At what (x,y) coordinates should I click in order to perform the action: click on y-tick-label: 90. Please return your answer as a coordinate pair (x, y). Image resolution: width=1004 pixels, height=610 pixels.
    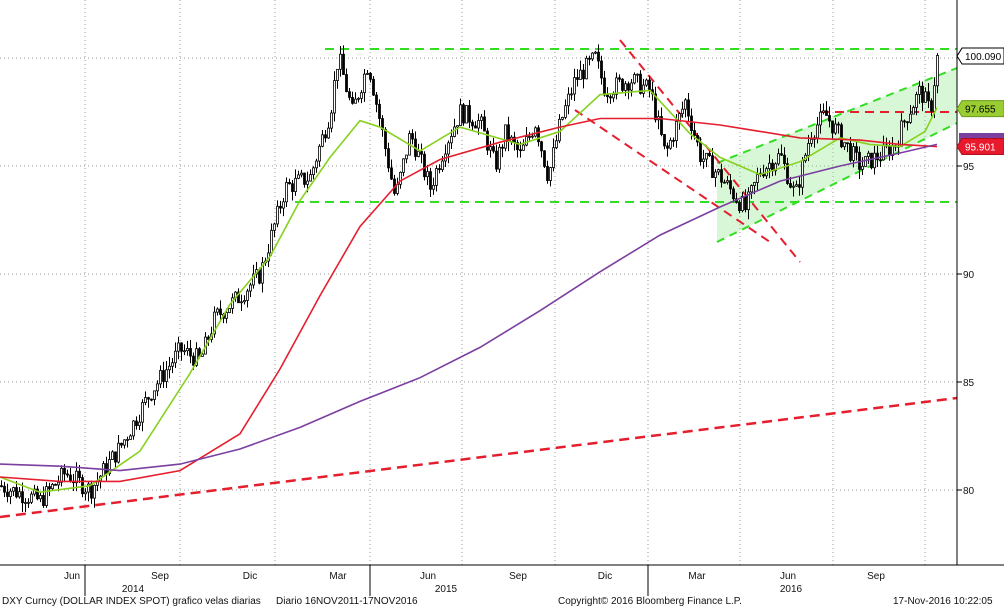
    Looking at the image, I should click on (969, 275).